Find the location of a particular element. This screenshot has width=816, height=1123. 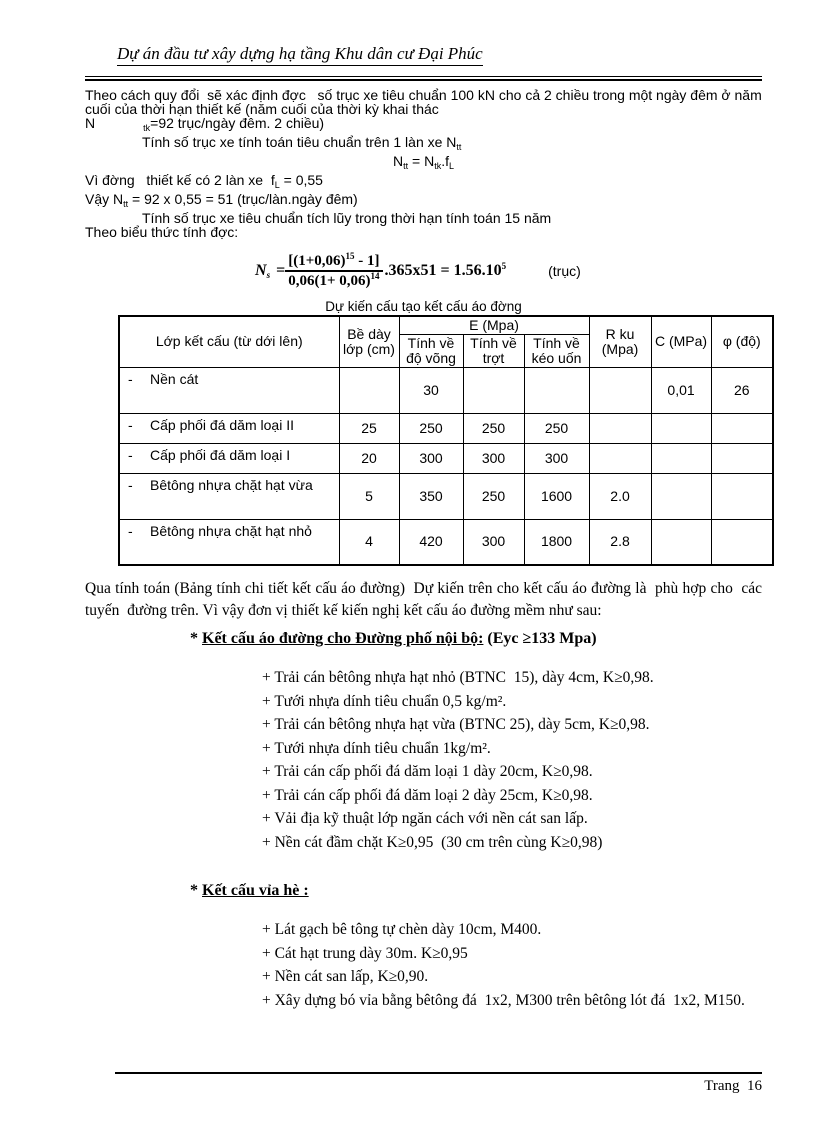

eq-a: N is located at coordinates (398, 161).